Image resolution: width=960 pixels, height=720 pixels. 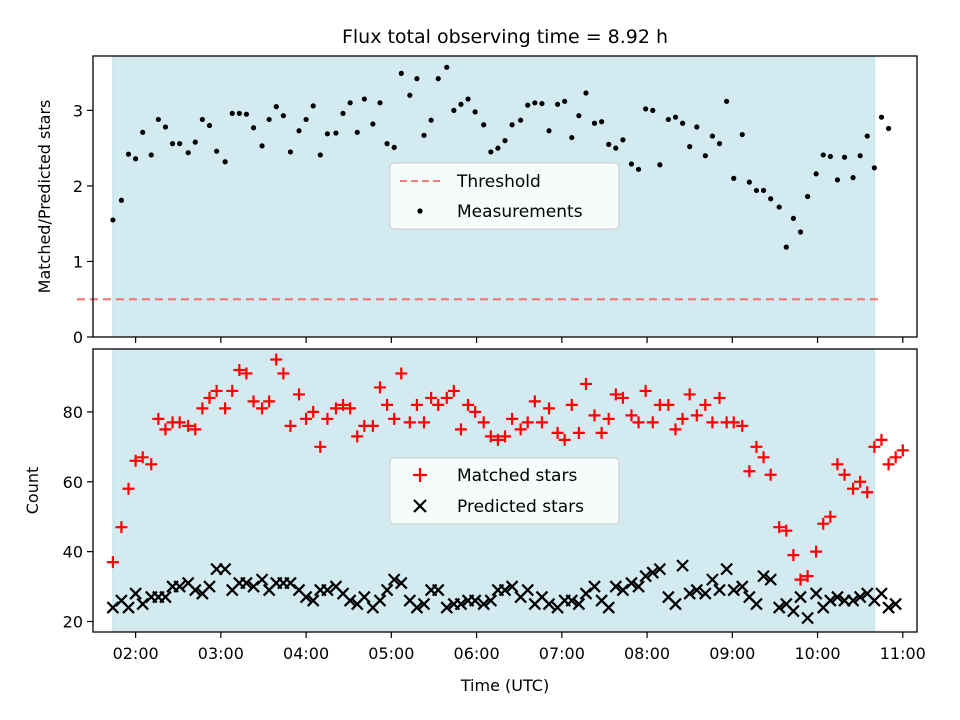 What do you see at coordinates (73, 482) in the screenshot?
I see `bot-y-tick-label: 60` at bounding box center [73, 482].